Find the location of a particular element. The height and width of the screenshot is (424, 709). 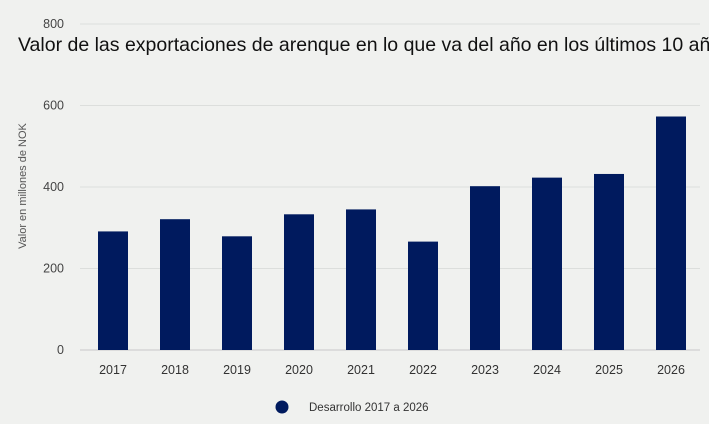

x-tick-label: 2025 is located at coordinates (609, 370).